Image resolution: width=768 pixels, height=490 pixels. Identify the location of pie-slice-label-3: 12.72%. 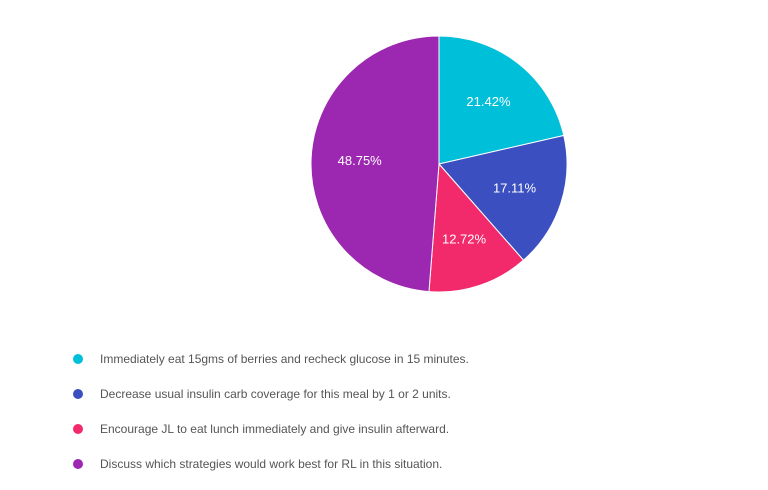
(464, 238).